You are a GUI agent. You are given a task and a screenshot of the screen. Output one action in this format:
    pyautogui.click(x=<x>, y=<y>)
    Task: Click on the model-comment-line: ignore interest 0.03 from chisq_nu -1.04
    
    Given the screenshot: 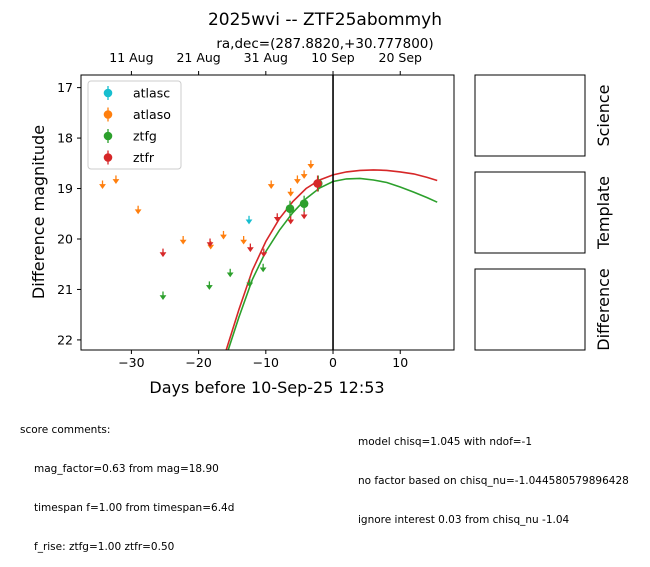 What is the action you would take?
    pyautogui.click(x=464, y=520)
    